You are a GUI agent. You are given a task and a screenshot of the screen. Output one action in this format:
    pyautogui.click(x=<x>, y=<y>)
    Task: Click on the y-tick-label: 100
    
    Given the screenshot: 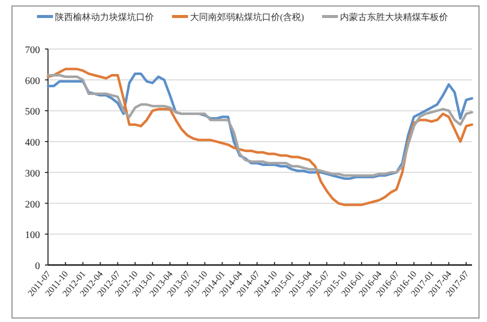 What is the action you would take?
    pyautogui.click(x=32, y=236)
    